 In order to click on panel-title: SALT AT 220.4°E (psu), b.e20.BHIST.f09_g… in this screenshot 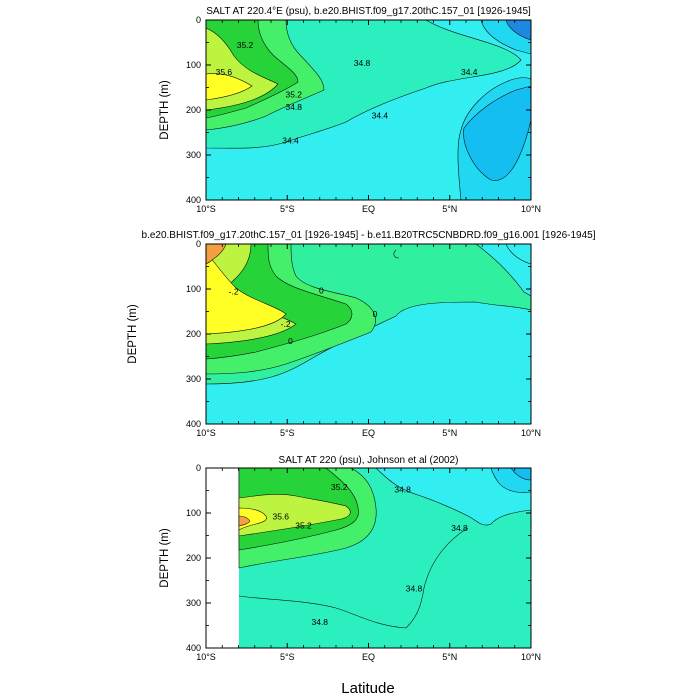, I will do `click(368, 11)`.